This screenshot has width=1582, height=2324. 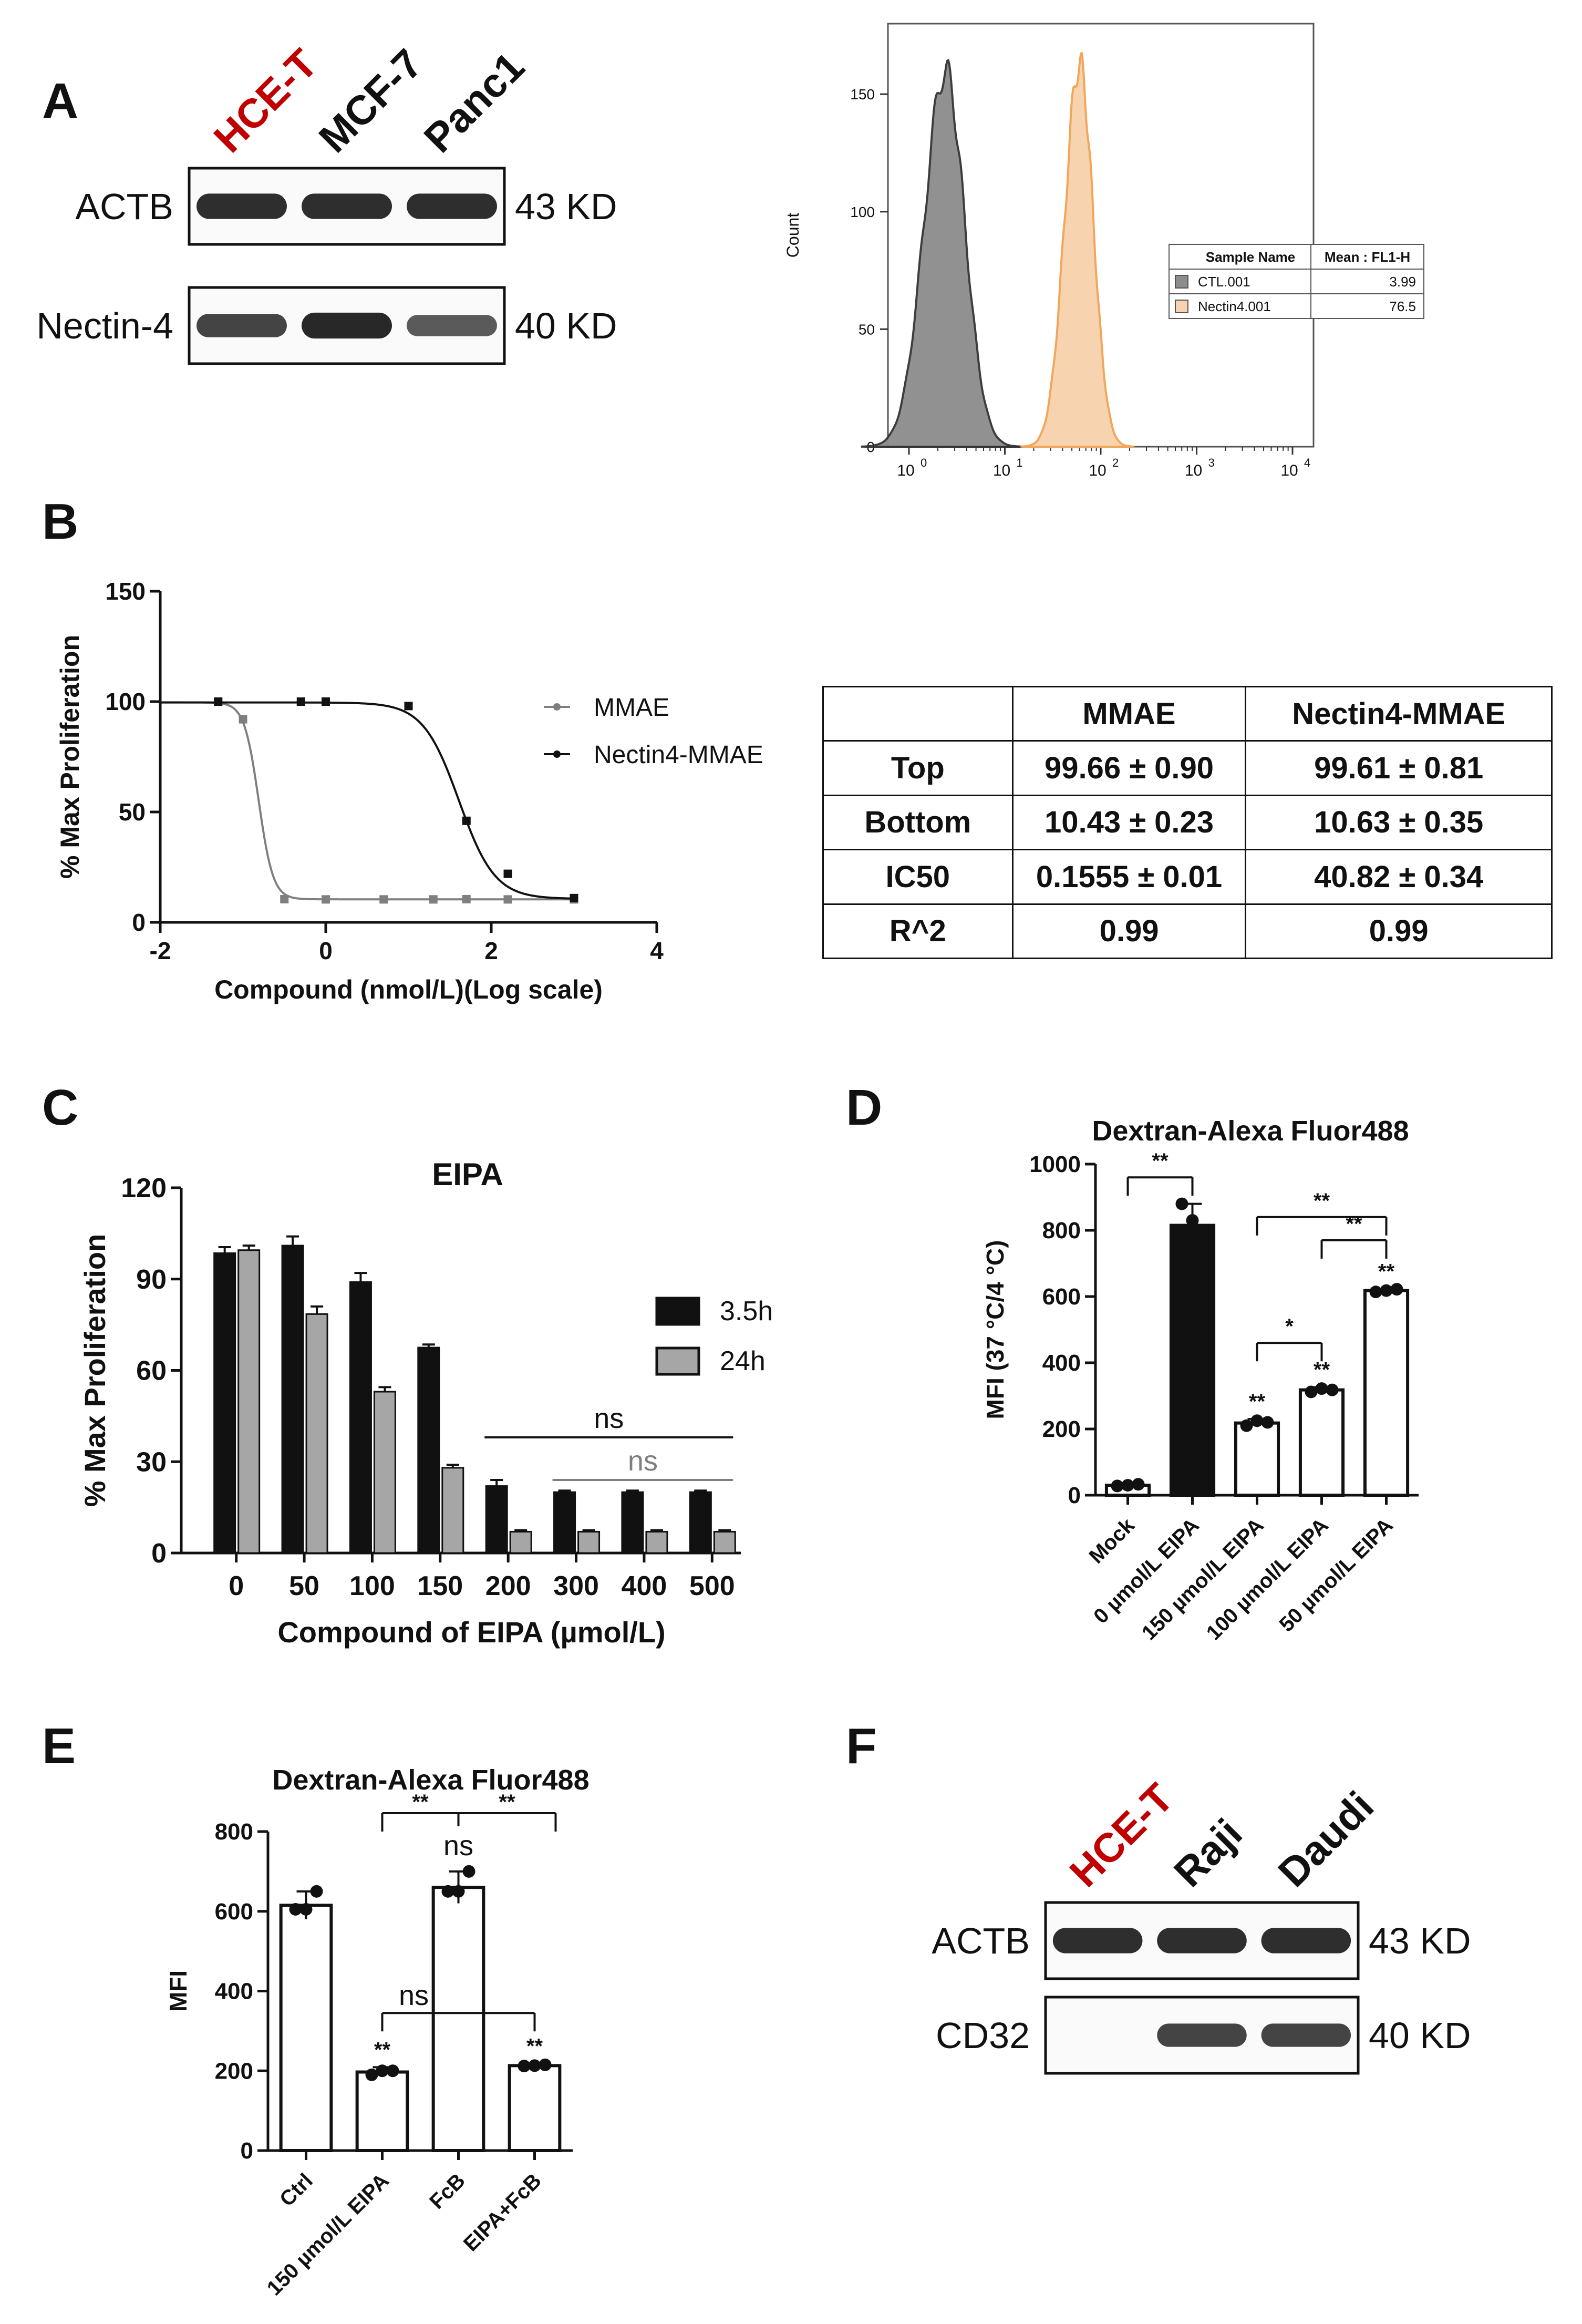 What do you see at coordinates (1020, 463) in the screenshot?
I see `x-tick-exp: 1` at bounding box center [1020, 463].